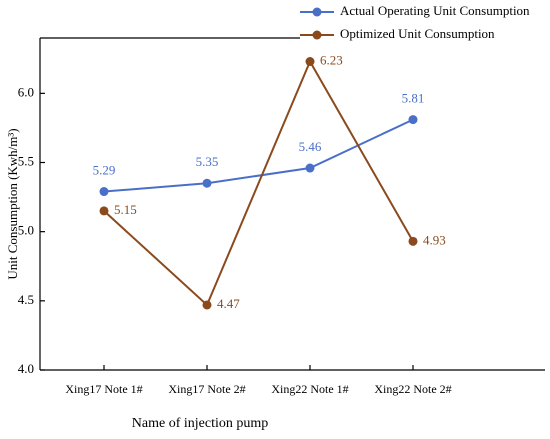 The height and width of the screenshot is (439, 550). I want to click on data-label: 4.93, so click(434, 239).